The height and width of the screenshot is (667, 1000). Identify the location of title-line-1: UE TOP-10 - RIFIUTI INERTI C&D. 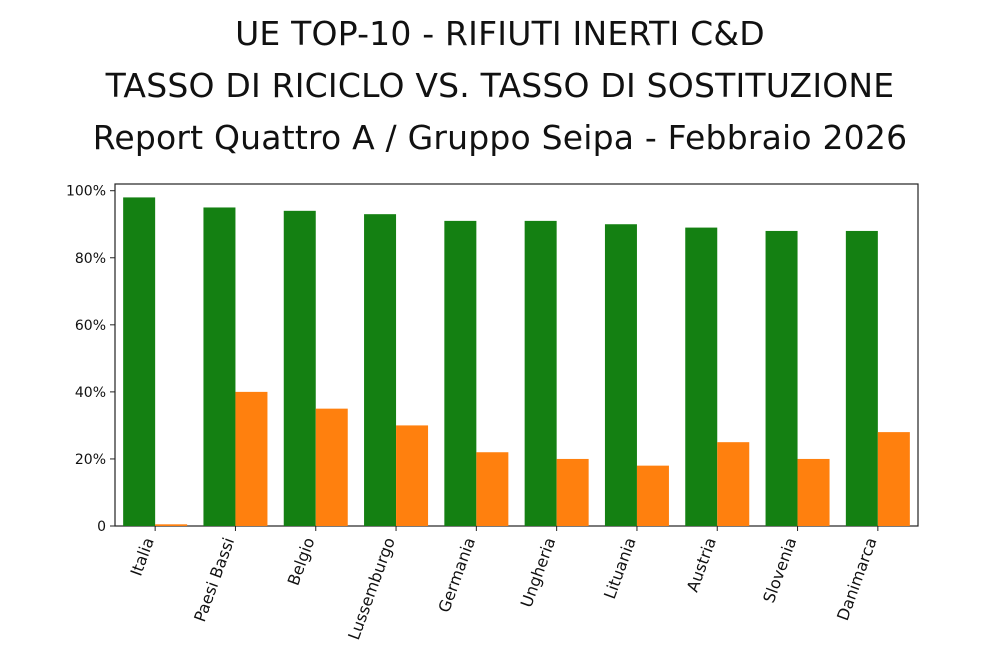
(500, 33).